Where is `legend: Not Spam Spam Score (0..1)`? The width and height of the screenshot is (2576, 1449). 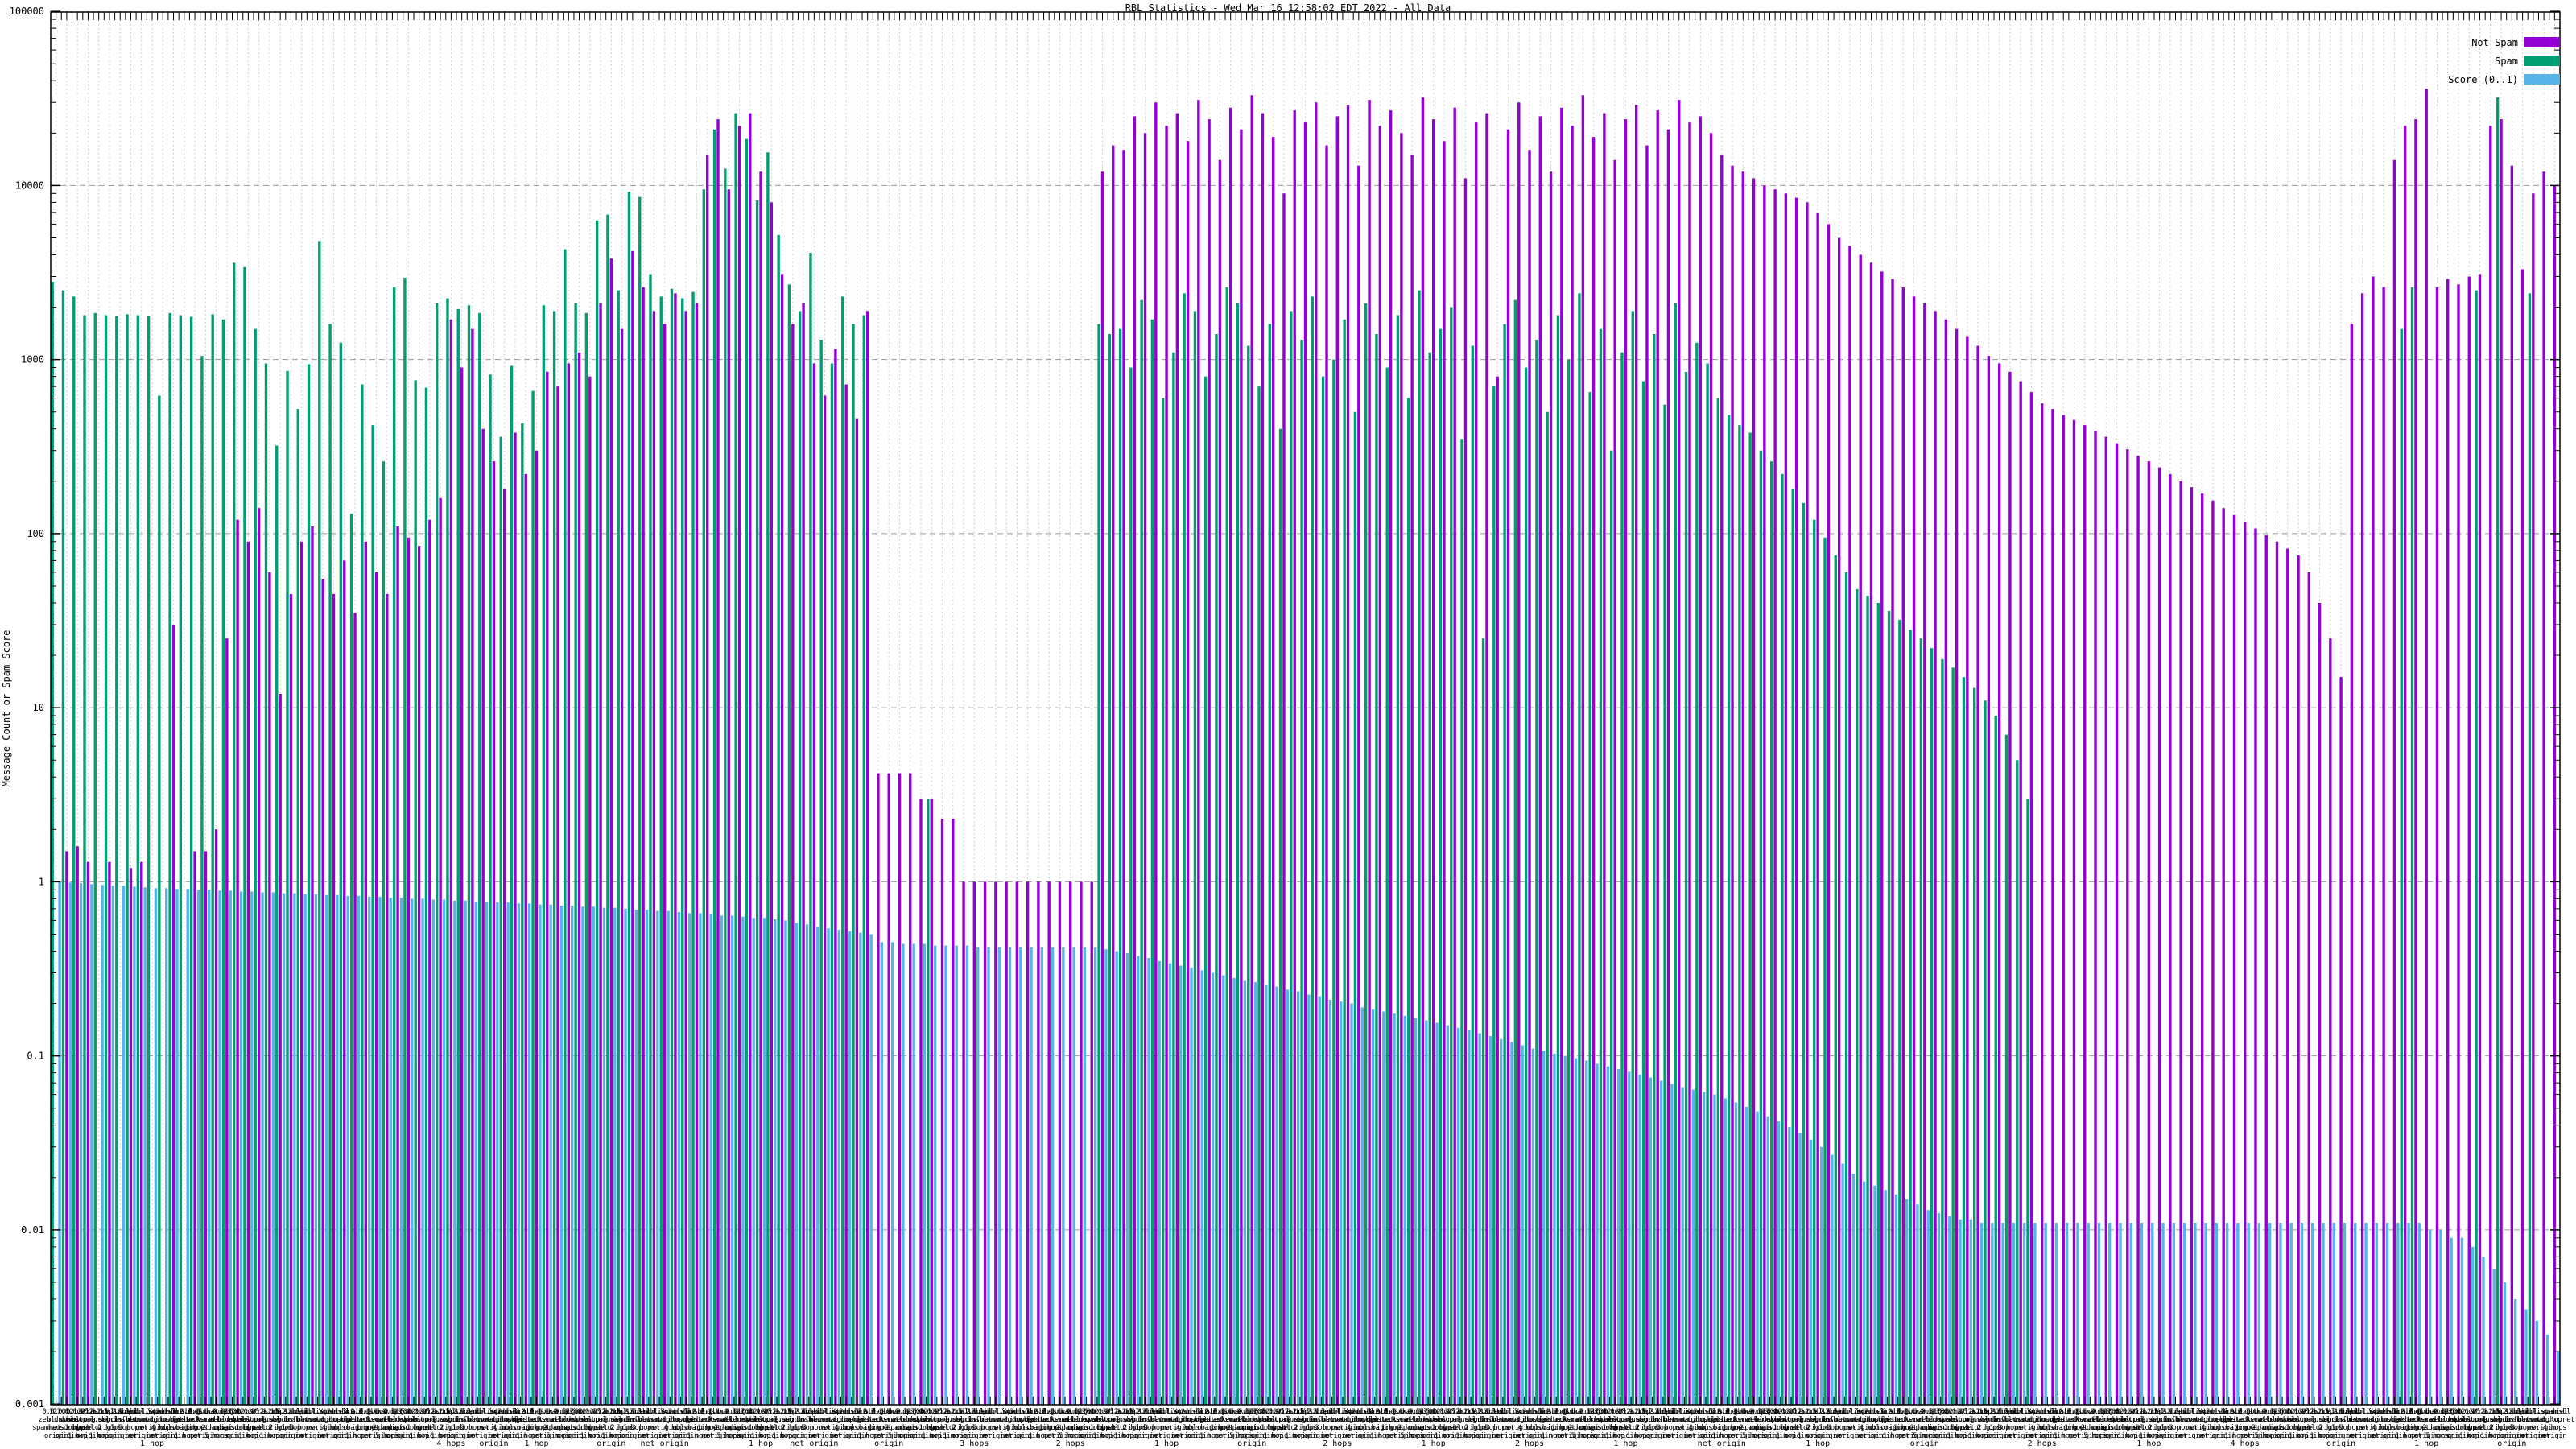
legend: Not Spam Spam Score (0..1) is located at coordinates (2504, 61).